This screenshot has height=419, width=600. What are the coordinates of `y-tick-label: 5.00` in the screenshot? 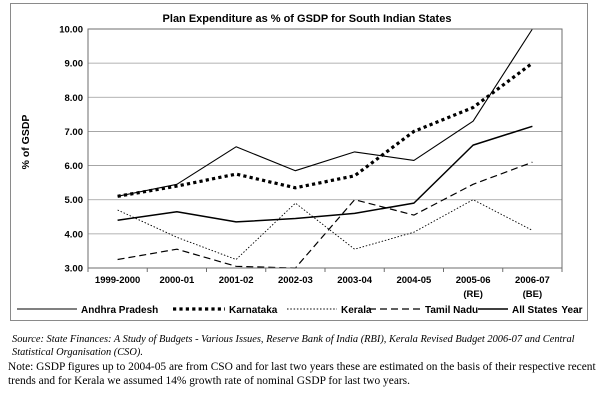 It's located at (74, 200).